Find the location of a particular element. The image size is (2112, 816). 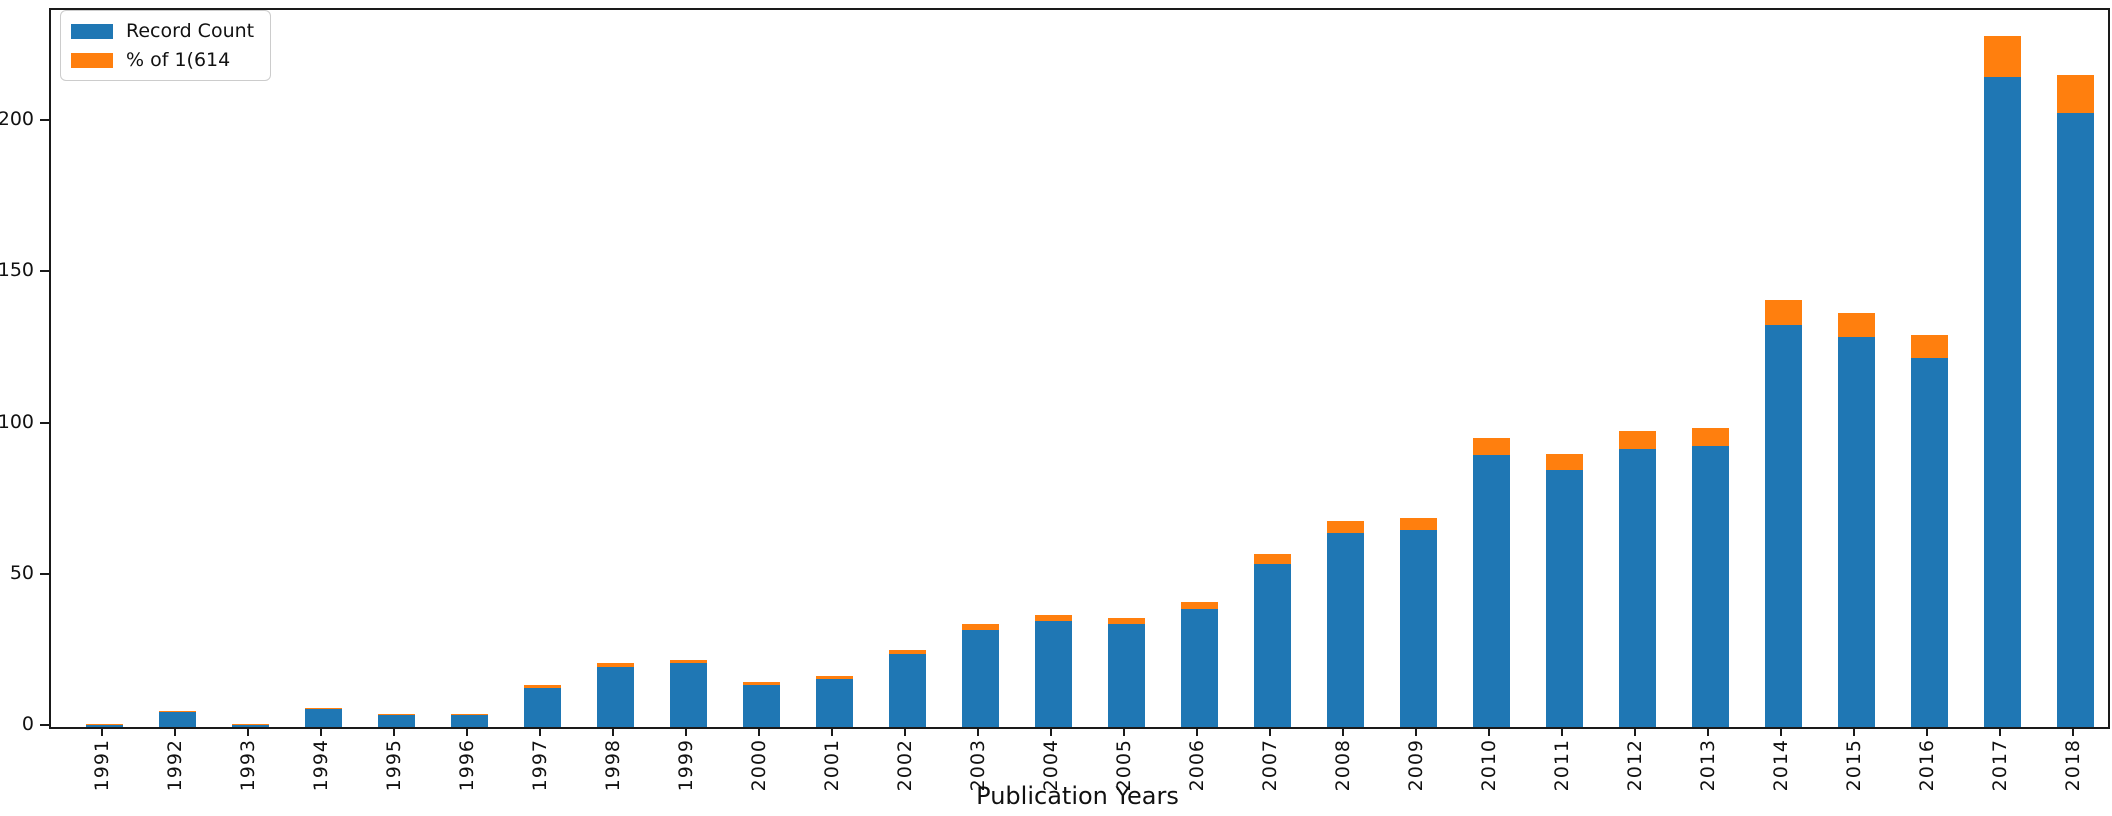

bar-percent-2011 is located at coordinates (1564, 461).